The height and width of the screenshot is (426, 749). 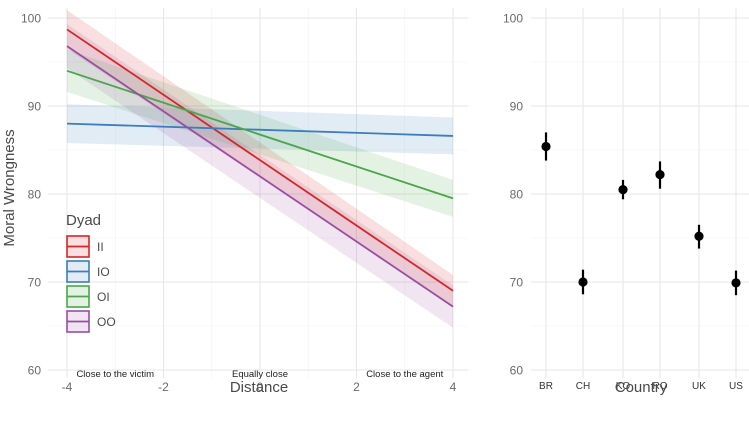 What do you see at coordinates (736, 283) in the screenshot?
I see `point-us` at bounding box center [736, 283].